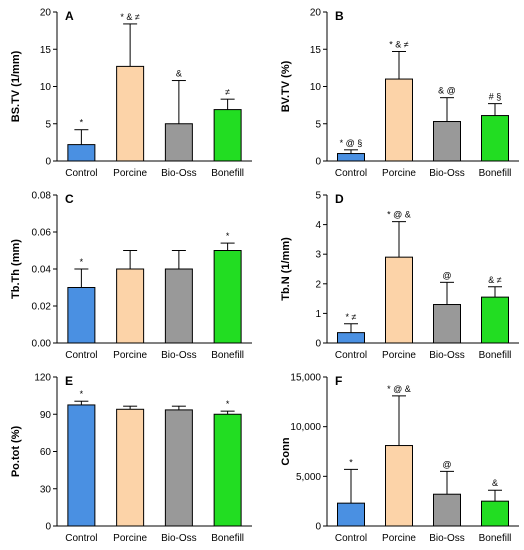 This screenshot has width=524, height=550. I want to click on y-tick-label: 60, so click(46, 452).